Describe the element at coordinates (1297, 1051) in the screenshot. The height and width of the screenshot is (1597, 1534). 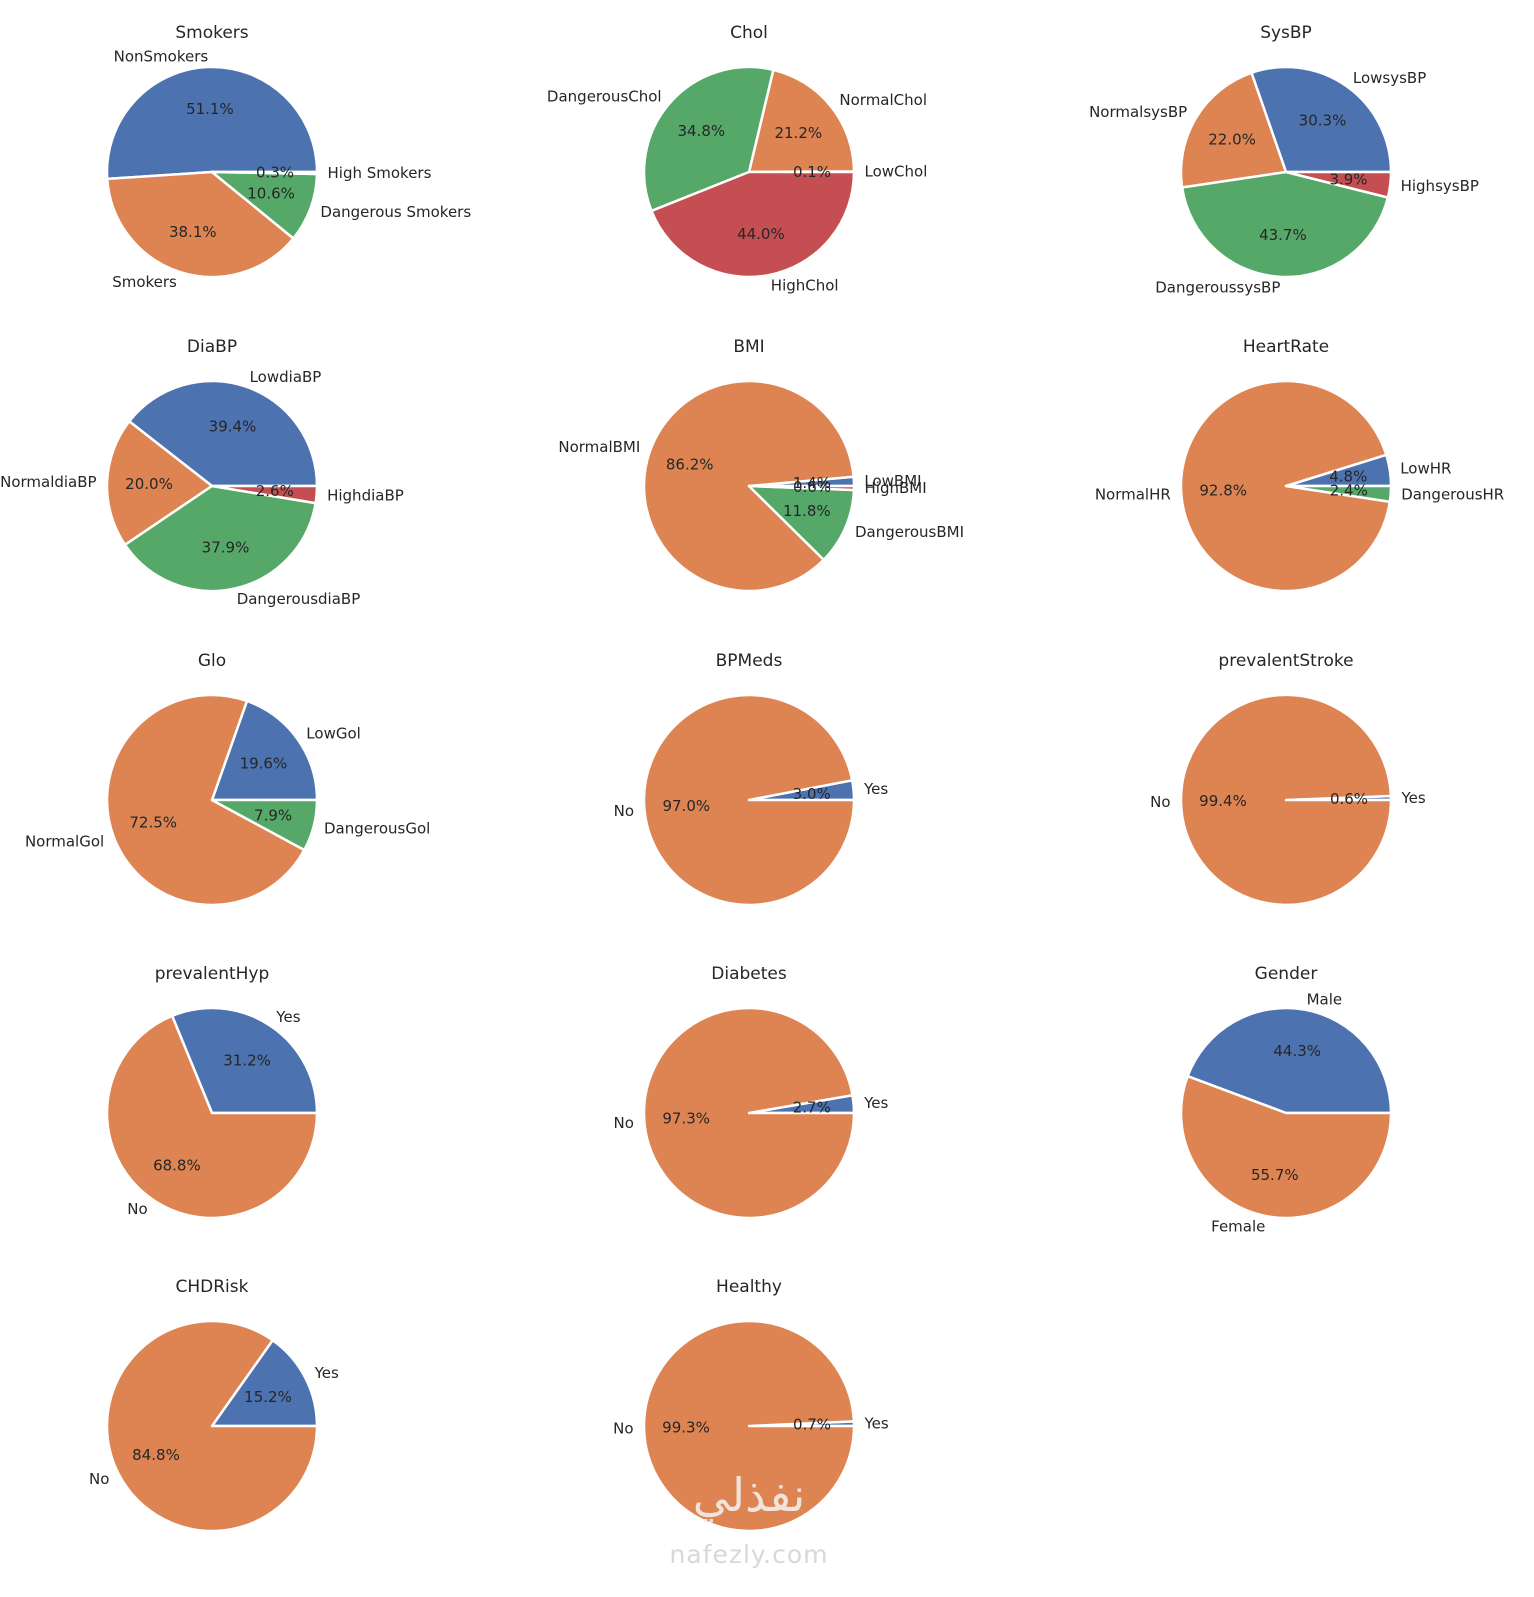
I see `pie-pct-label: 44.3%` at that location.